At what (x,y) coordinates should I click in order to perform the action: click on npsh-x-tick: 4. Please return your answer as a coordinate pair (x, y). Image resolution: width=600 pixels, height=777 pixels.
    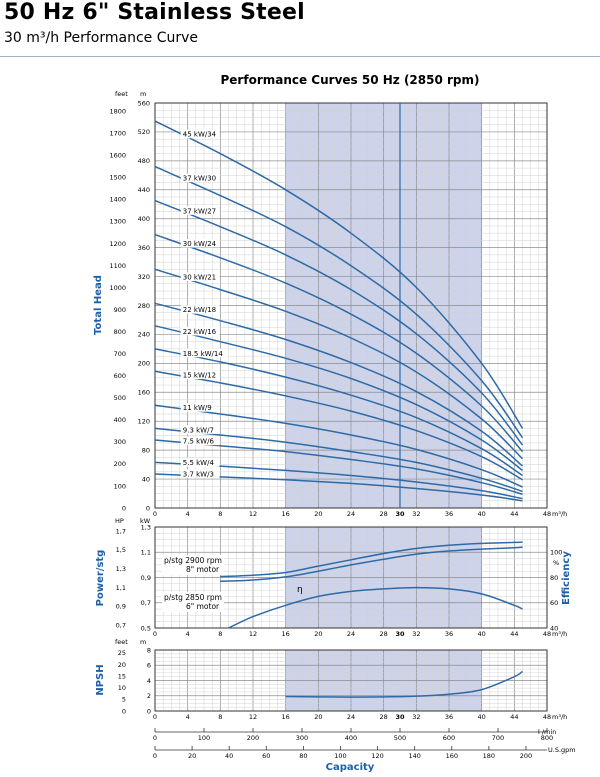
    Looking at the image, I should click on (188, 717).